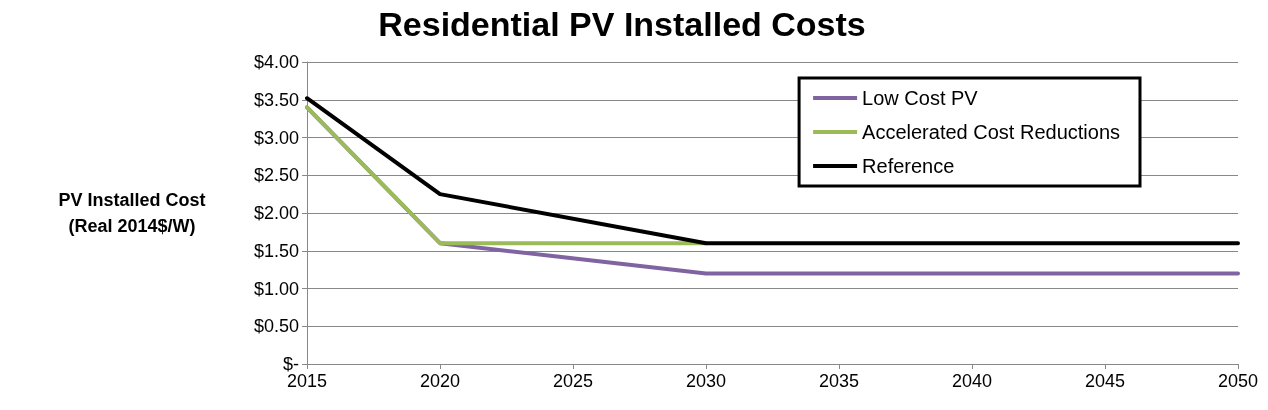  What do you see at coordinates (920, 98) in the screenshot?
I see `legend-label: Low Cost PV` at bounding box center [920, 98].